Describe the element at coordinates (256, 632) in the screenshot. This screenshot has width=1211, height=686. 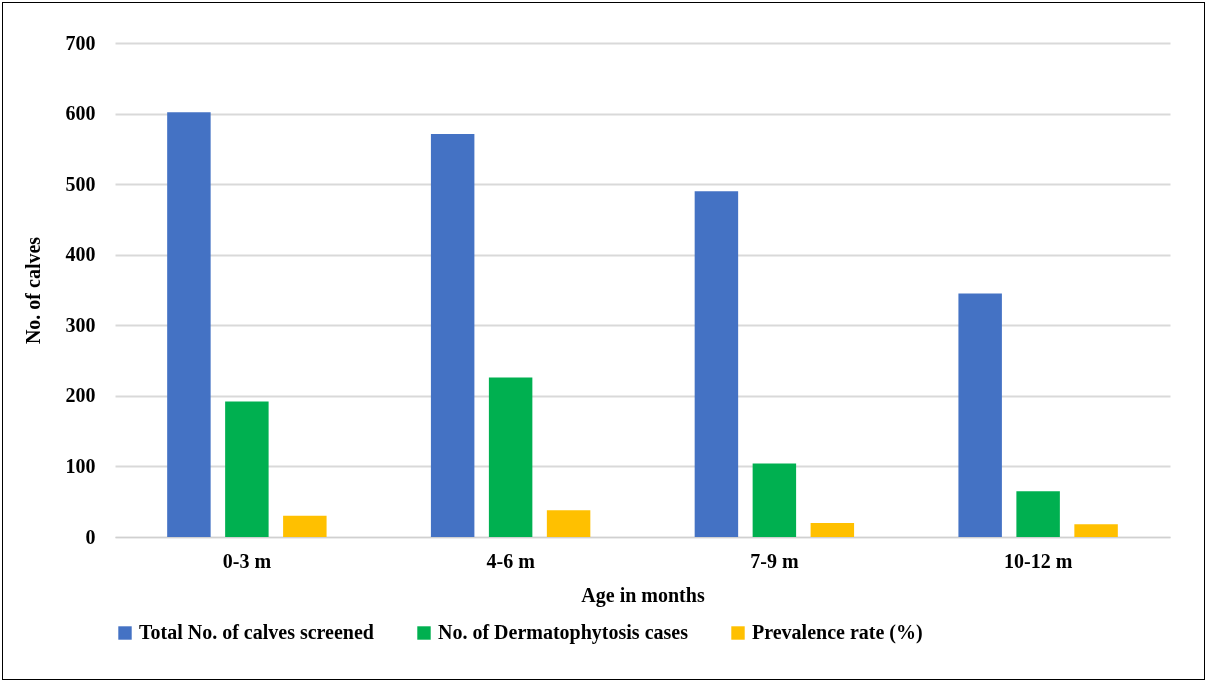
I see `legend-label: Total No. of calves screened` at that location.